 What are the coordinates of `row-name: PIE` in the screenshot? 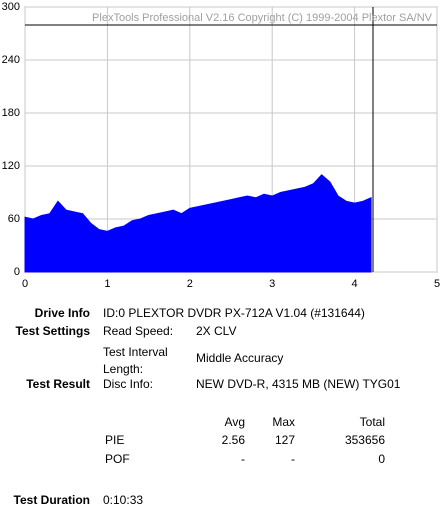 It's located at (115, 440).